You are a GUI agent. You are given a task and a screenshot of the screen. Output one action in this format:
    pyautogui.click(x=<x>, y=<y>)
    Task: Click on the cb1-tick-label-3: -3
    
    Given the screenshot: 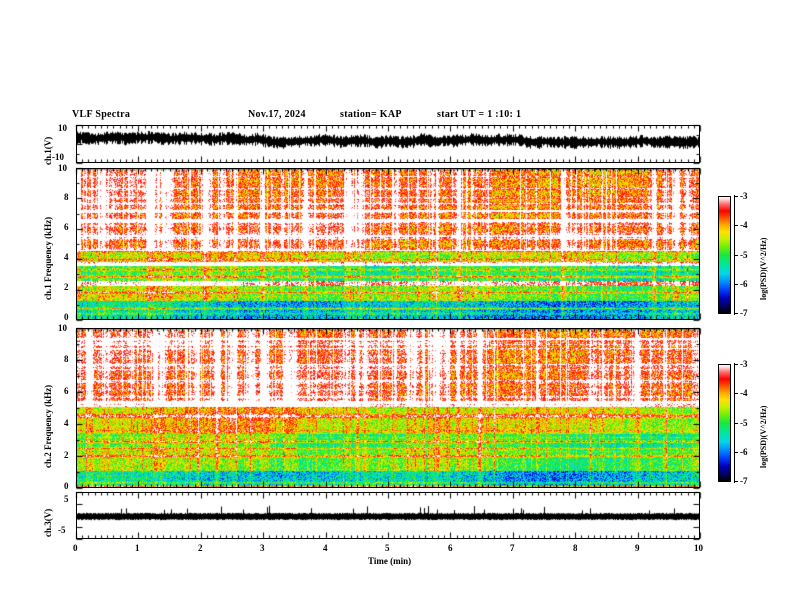 What is the action you would take?
    pyautogui.click(x=744, y=196)
    